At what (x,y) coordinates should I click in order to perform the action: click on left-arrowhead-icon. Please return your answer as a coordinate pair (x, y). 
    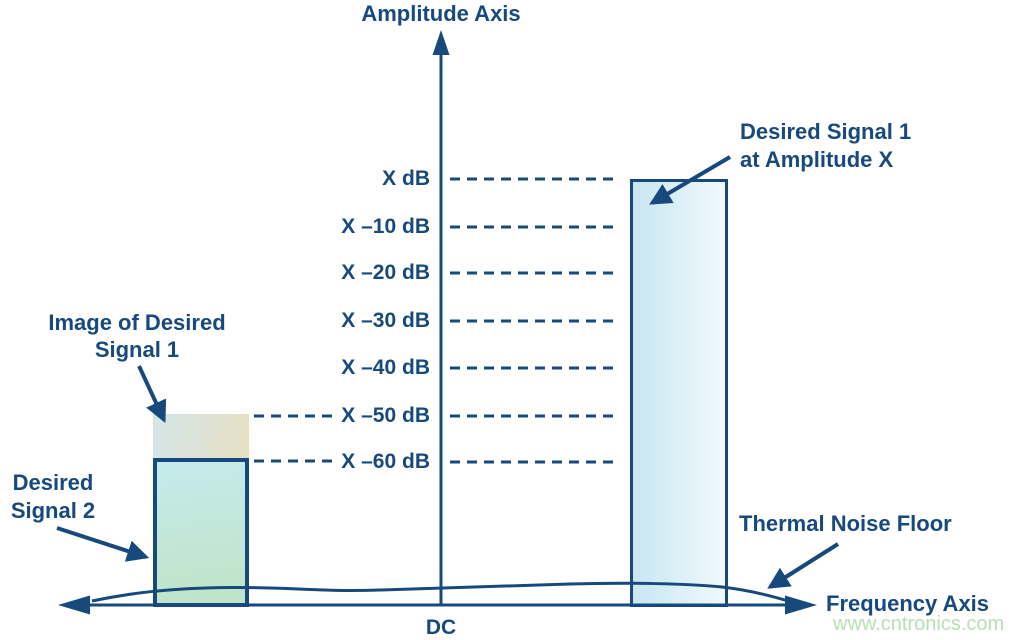
    Looking at the image, I should click on (74, 605).